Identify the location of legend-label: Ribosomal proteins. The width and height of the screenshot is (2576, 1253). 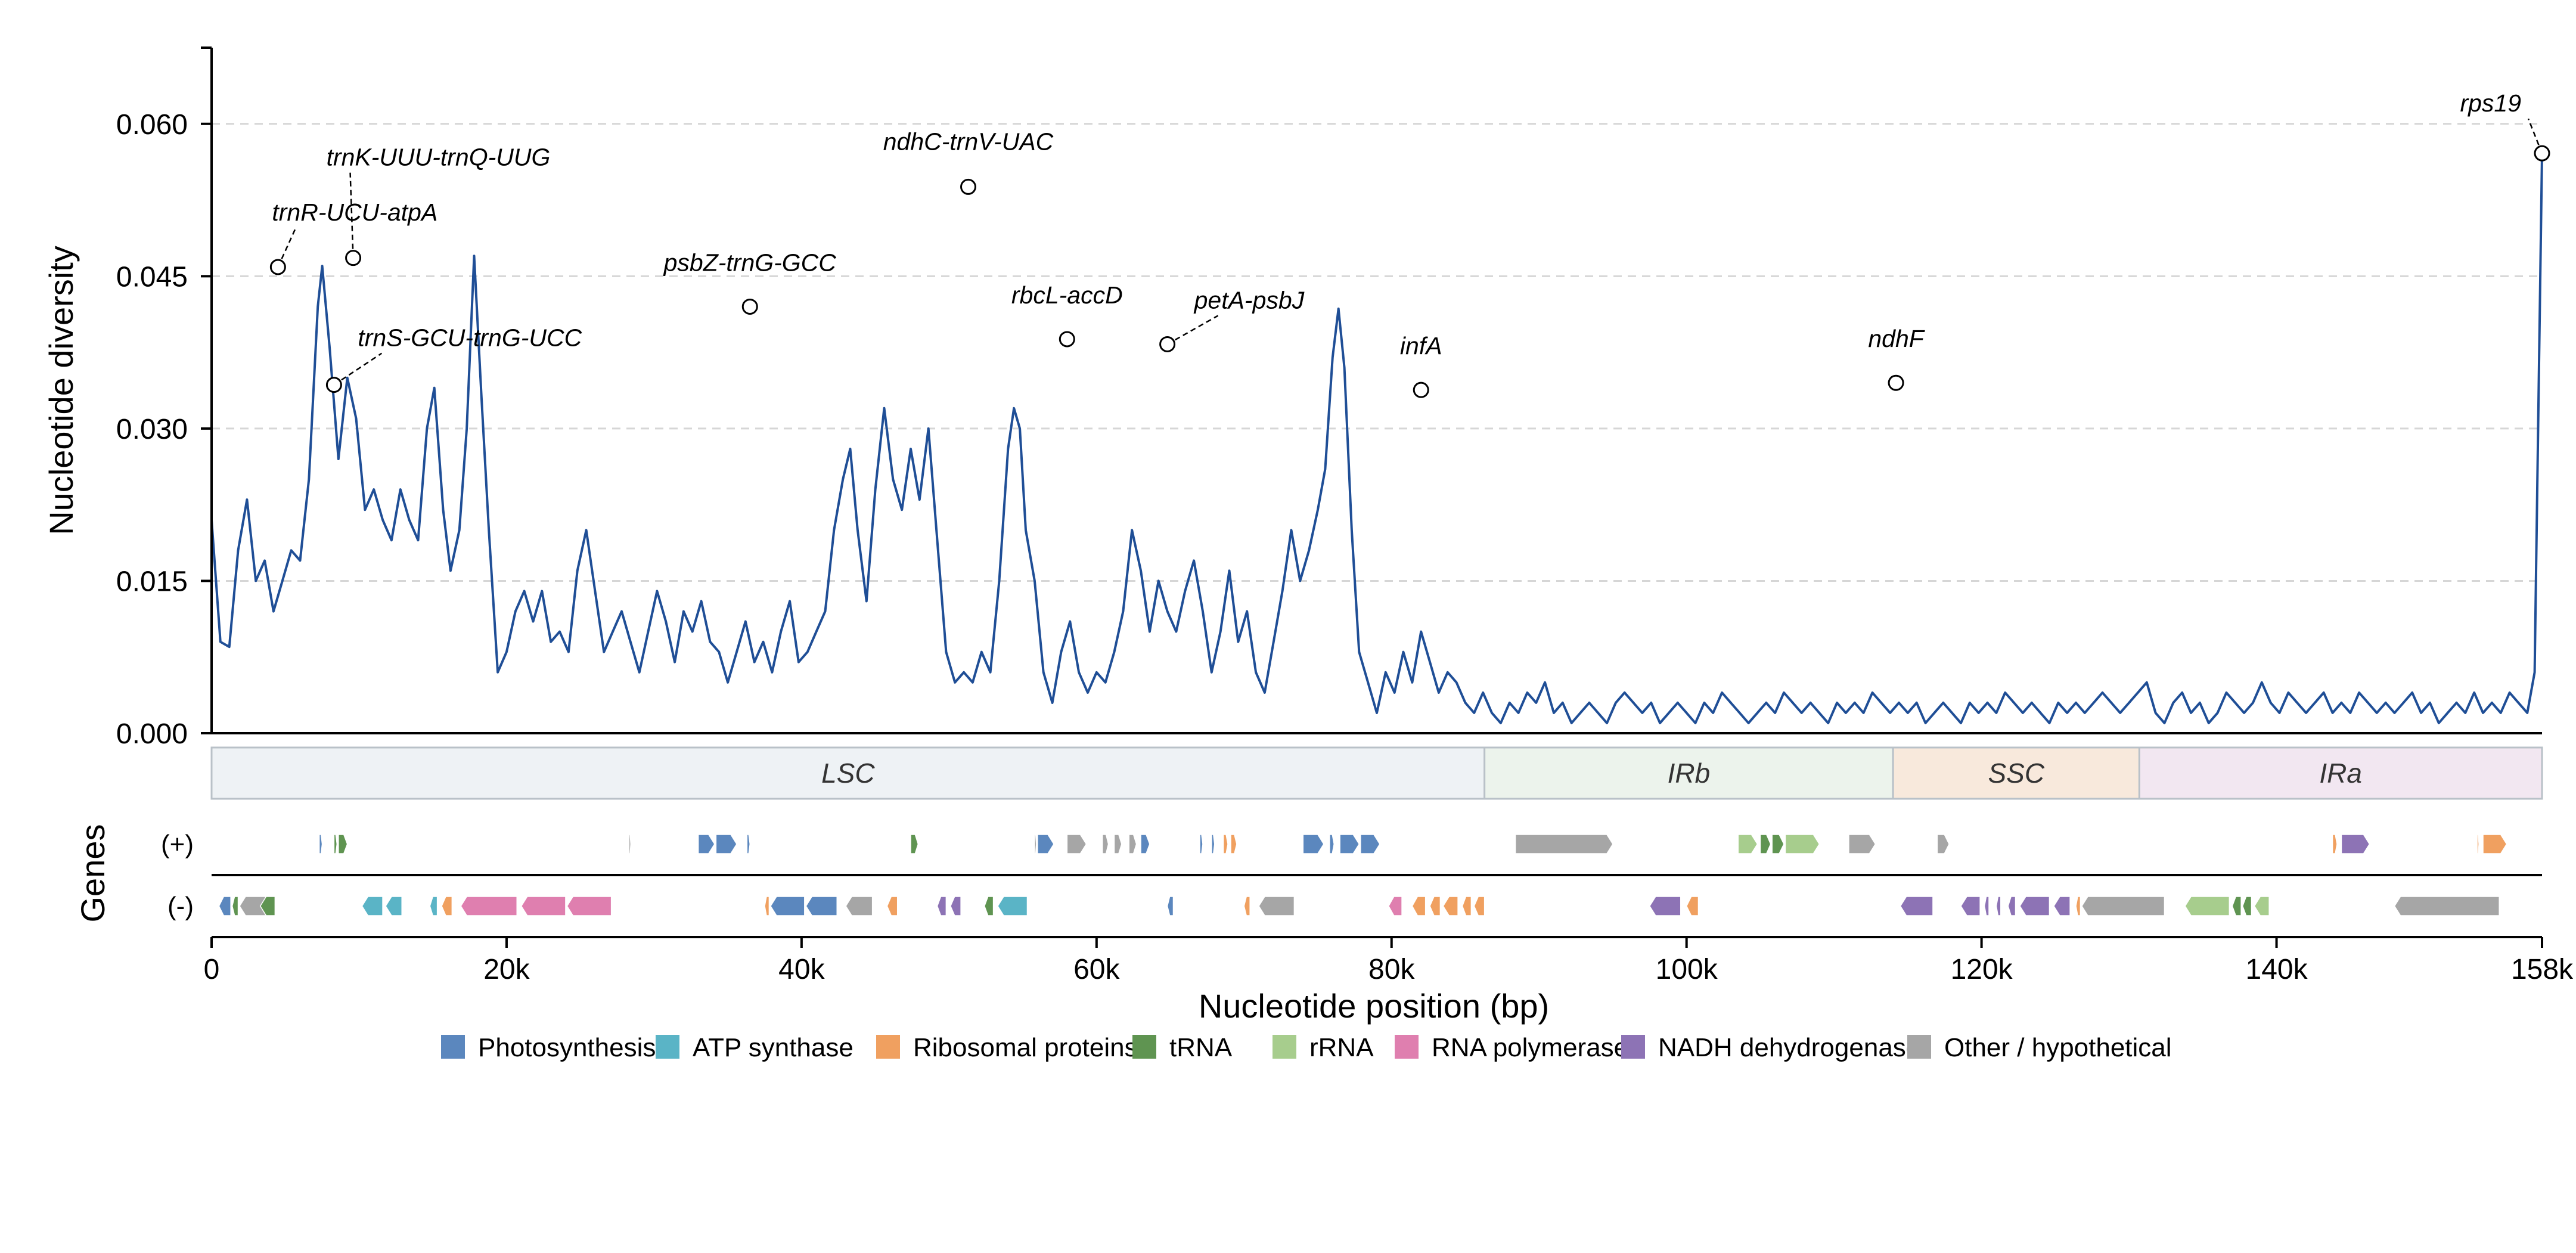
(1026, 1047).